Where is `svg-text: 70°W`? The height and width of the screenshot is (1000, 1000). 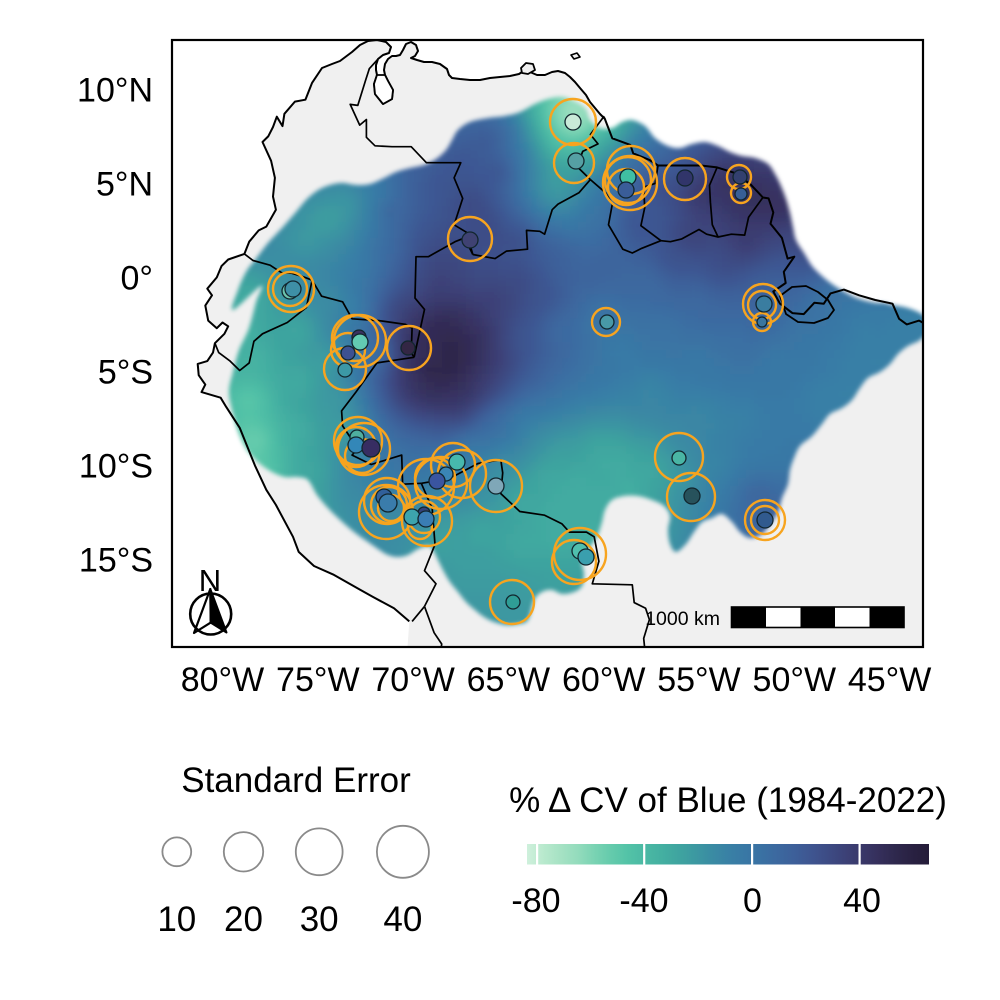
svg-text: 70°W is located at coordinates (413, 680).